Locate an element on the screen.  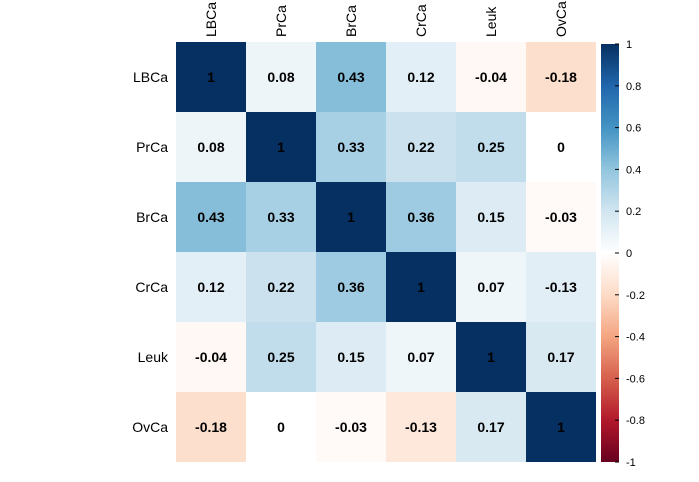
heatmap-cell-Leuk-OvCa is located at coordinates (561, 357).